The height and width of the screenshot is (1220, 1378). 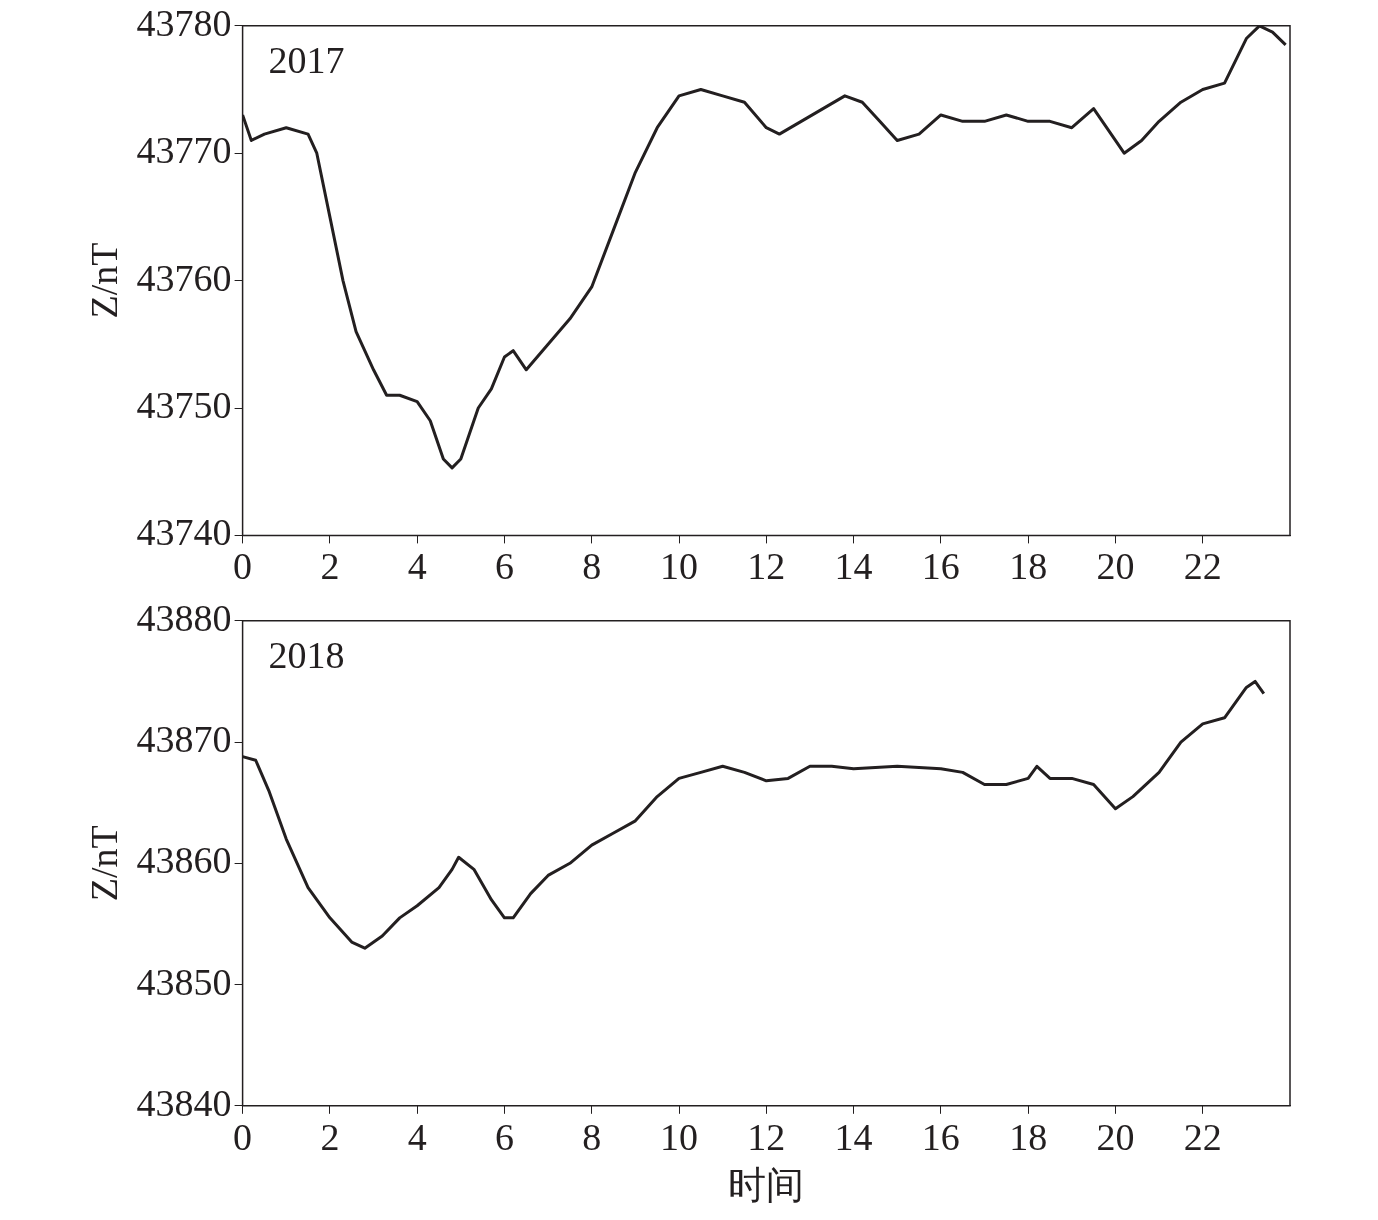 What do you see at coordinates (306, 59) in the screenshot?
I see `annotation: 2017` at bounding box center [306, 59].